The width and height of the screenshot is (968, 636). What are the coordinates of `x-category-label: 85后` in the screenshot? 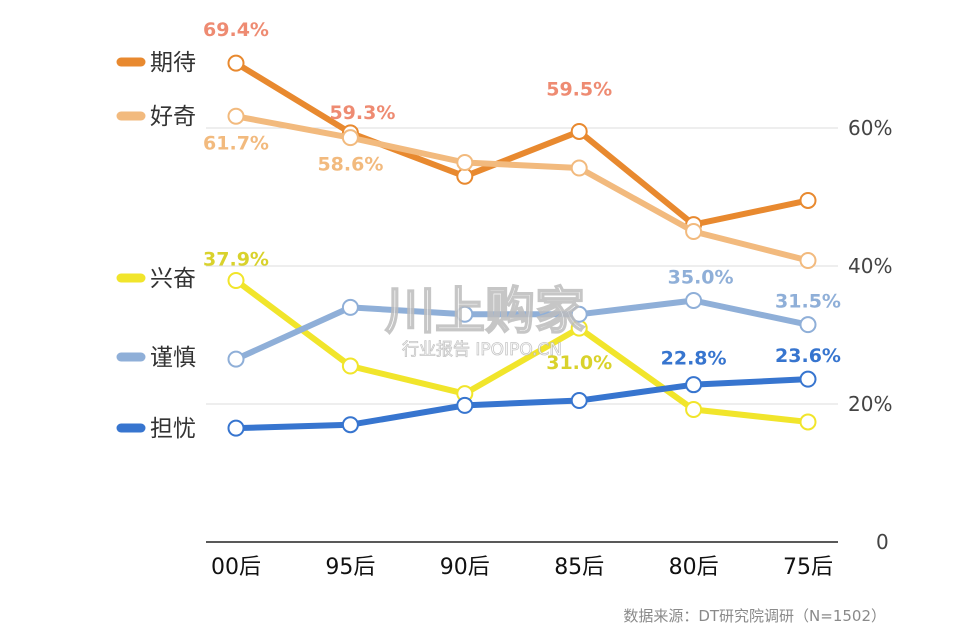 It's located at (579, 567).